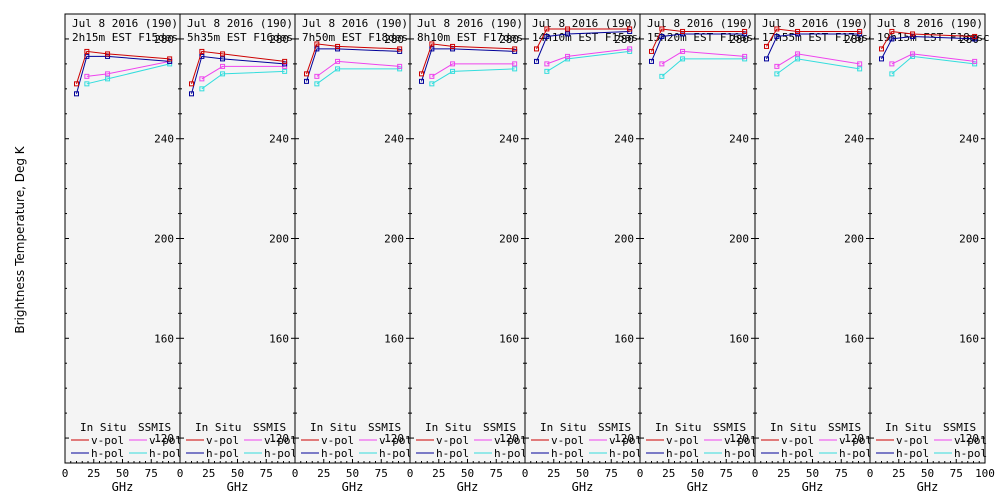 The image size is (1000, 504). I want to click on panel-title-time: 5h35m EST F16des, so click(240, 37).